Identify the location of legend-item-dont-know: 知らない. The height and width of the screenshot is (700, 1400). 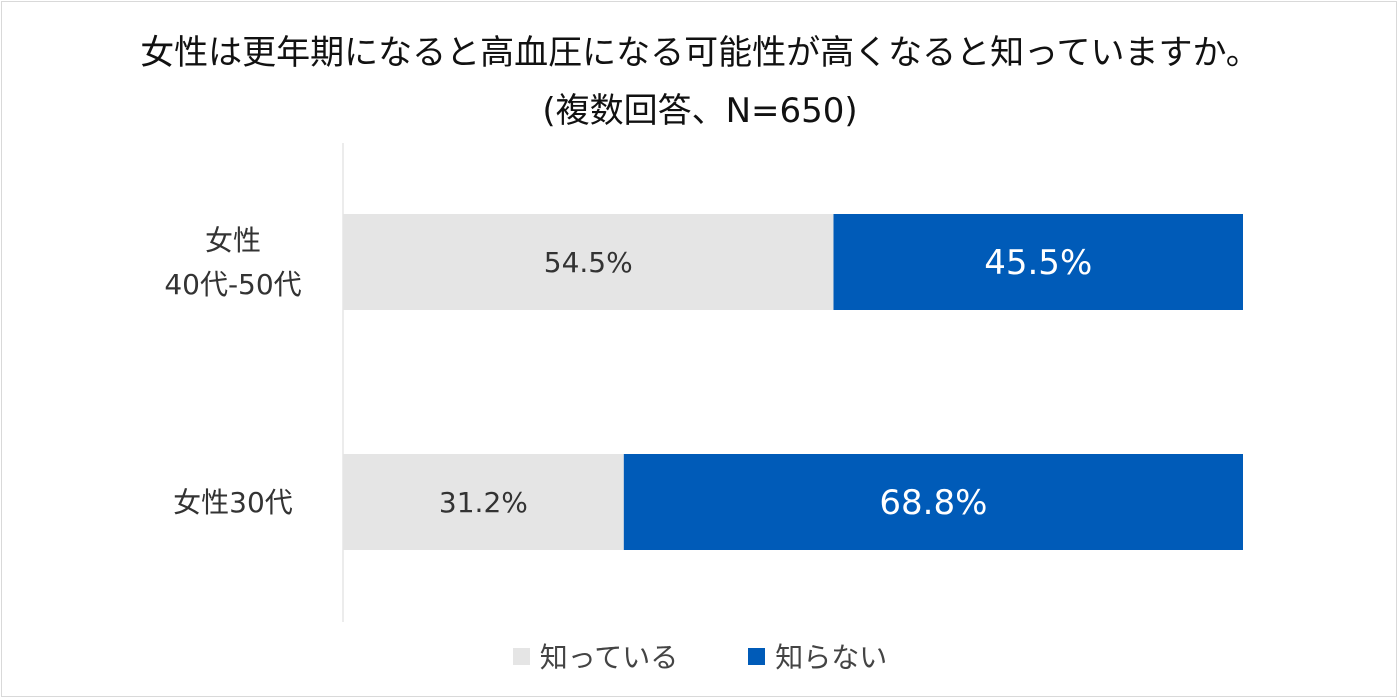
(817, 656).